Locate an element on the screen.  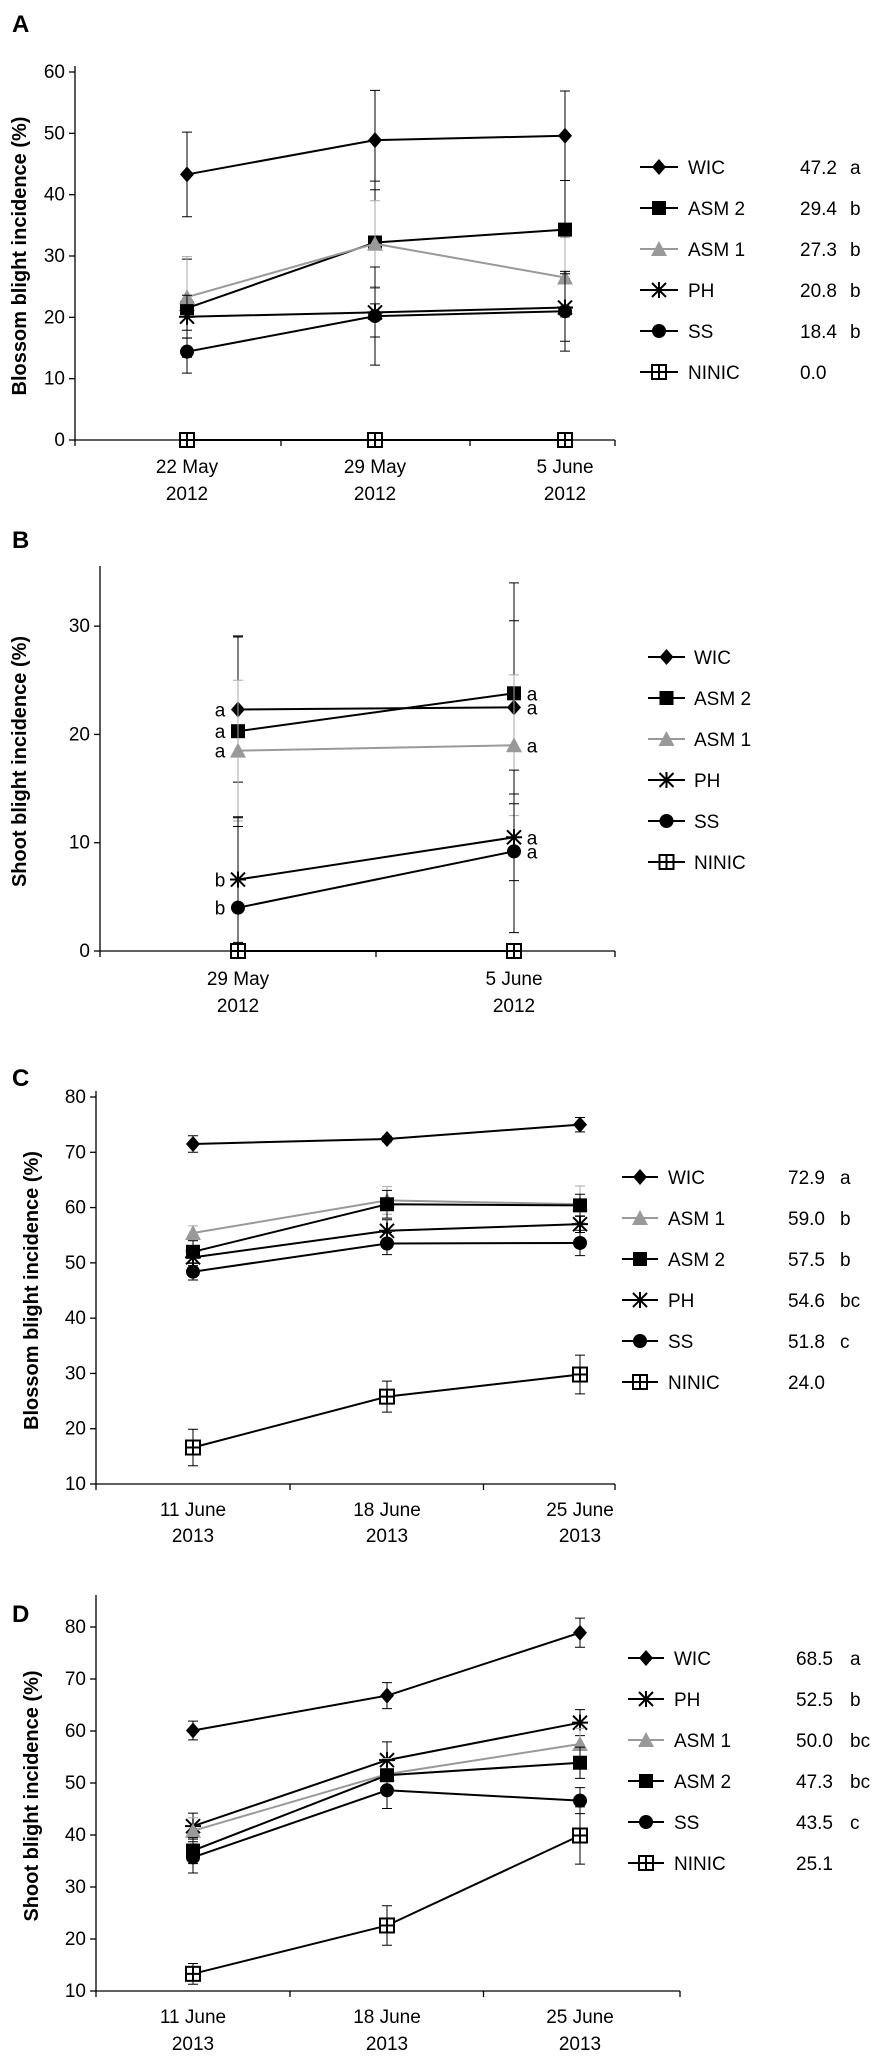
legend-item: SS 43.5 c is located at coordinates (744, 1823).